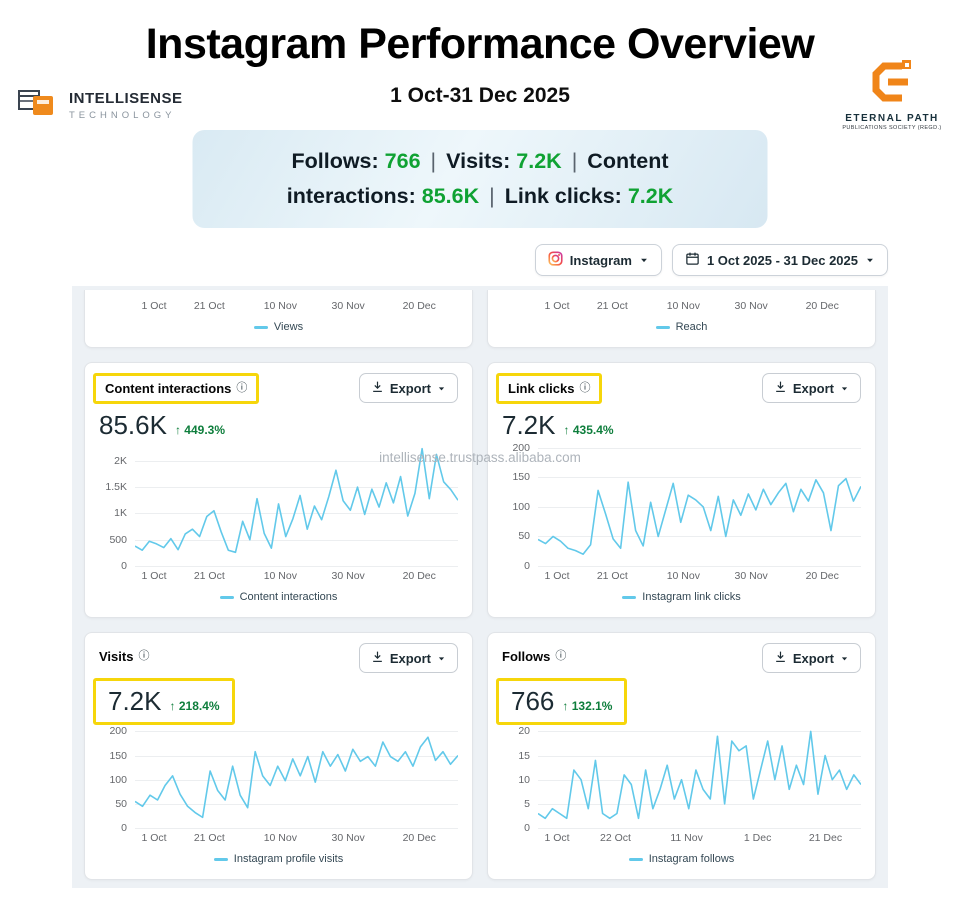  Describe the element at coordinates (691, 597) in the screenshot. I see `legend-label: Instagram link clicks` at that location.